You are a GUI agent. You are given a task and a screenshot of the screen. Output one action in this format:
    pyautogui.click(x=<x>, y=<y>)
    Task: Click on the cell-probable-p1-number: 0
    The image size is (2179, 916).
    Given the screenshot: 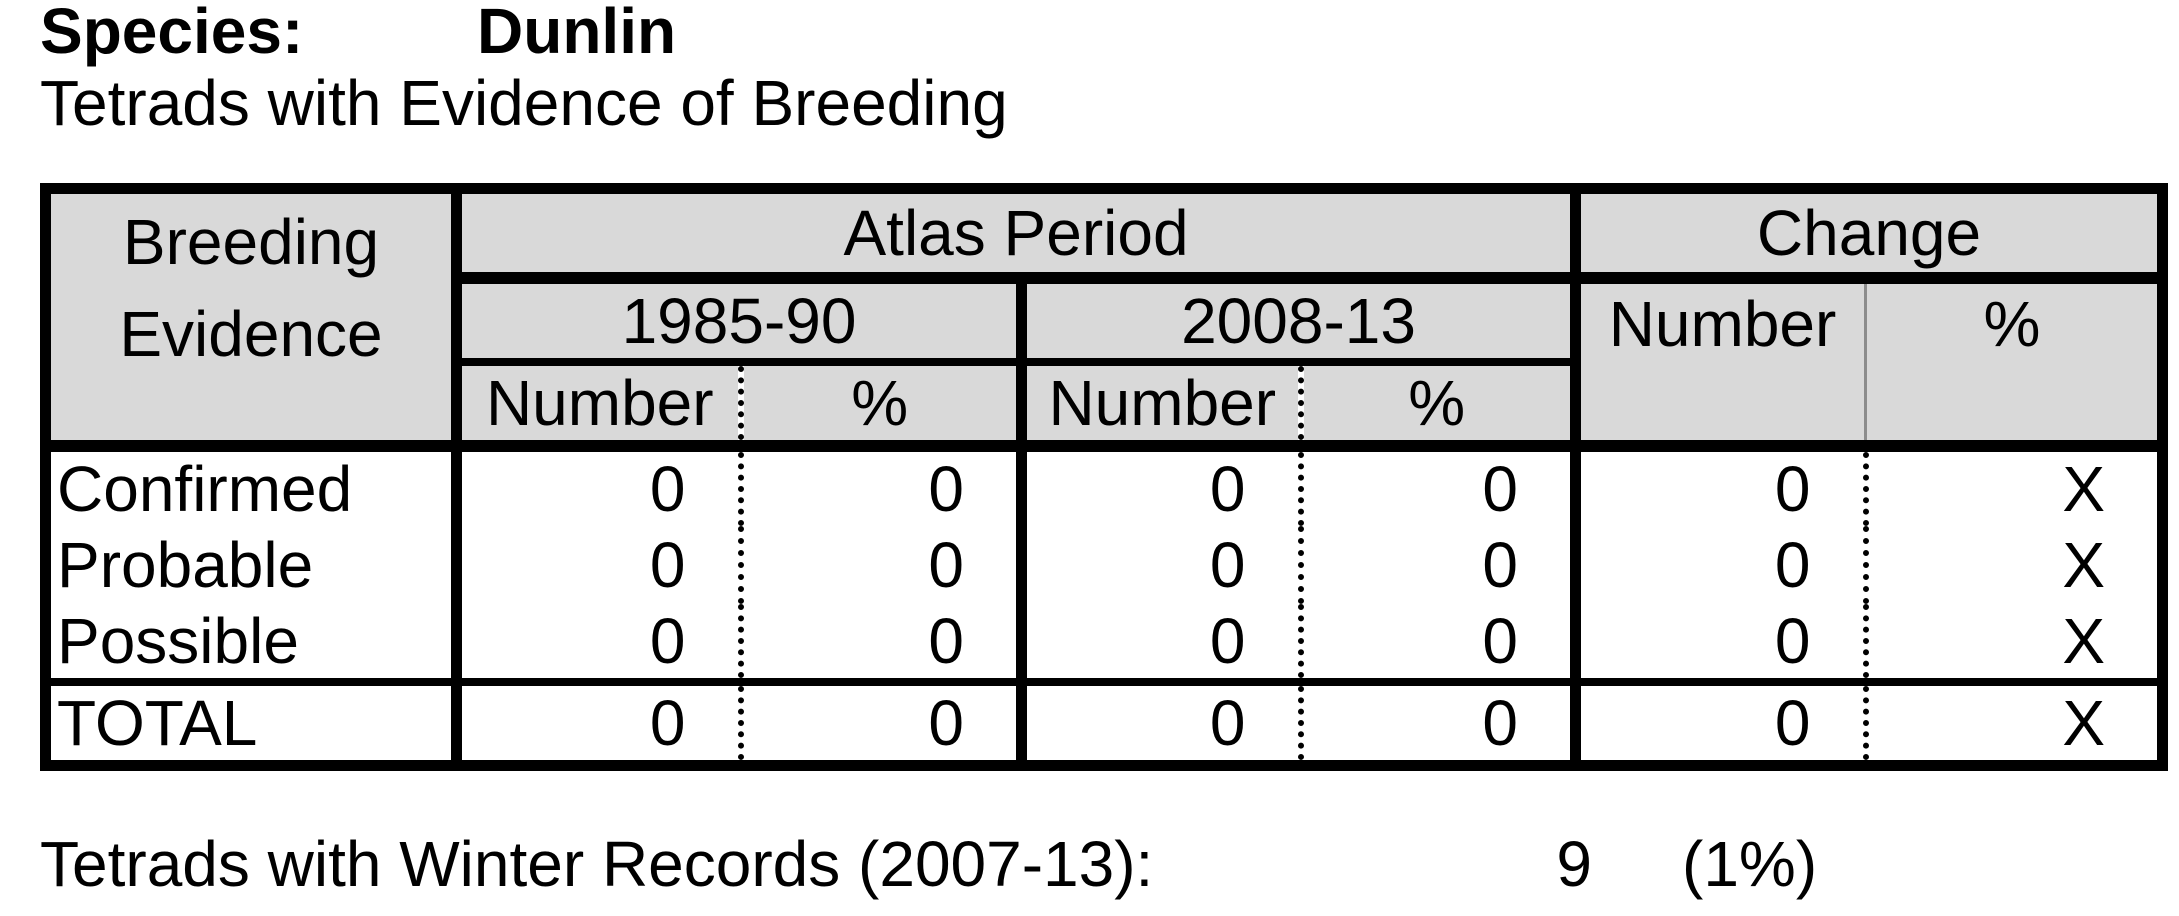 What is the action you would take?
    pyautogui.click(x=596, y=564)
    